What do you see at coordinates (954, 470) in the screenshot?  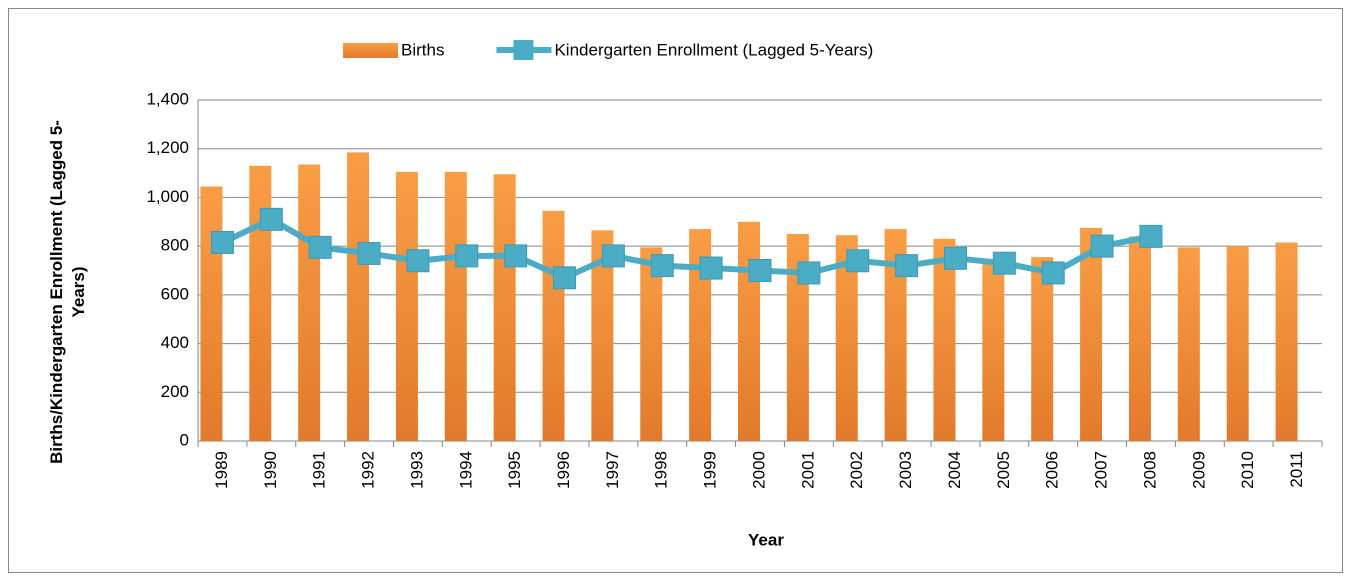 I see `x-tick-label: 2004` at bounding box center [954, 470].